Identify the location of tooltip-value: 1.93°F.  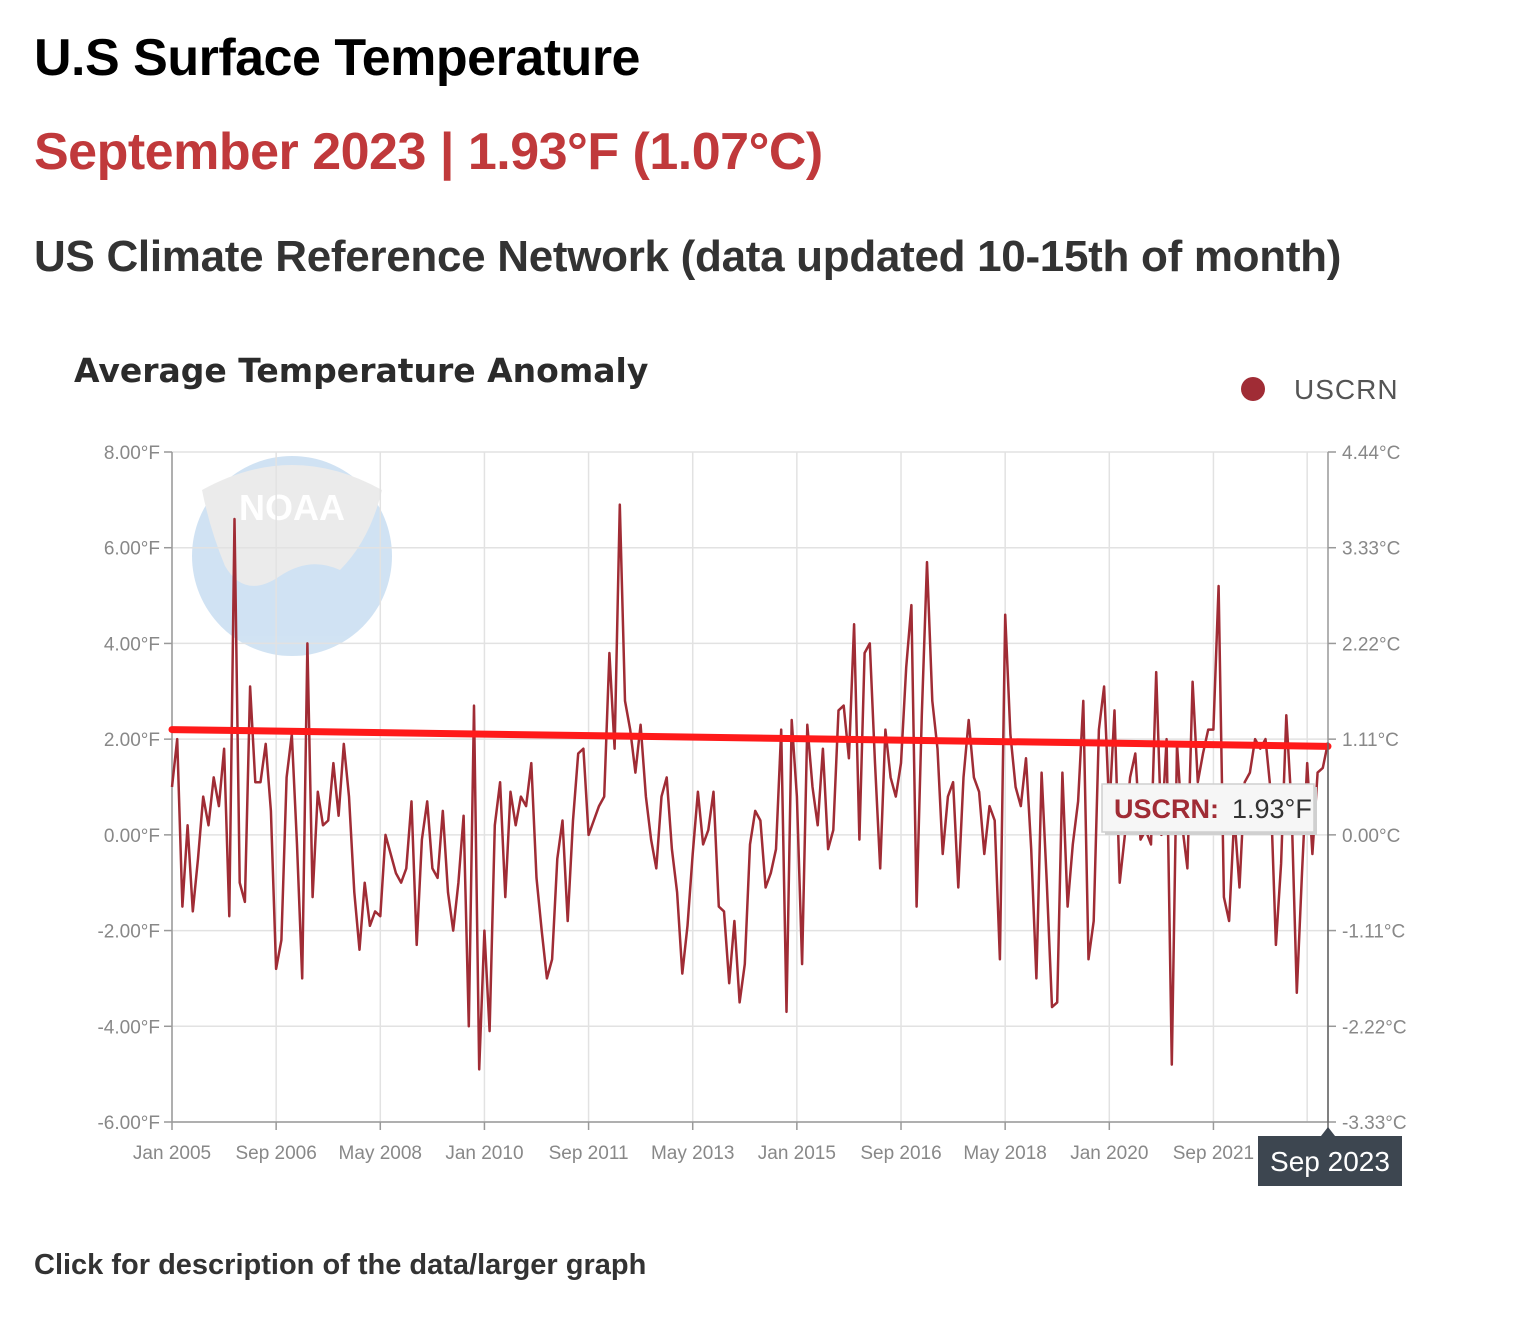
(1272, 809).